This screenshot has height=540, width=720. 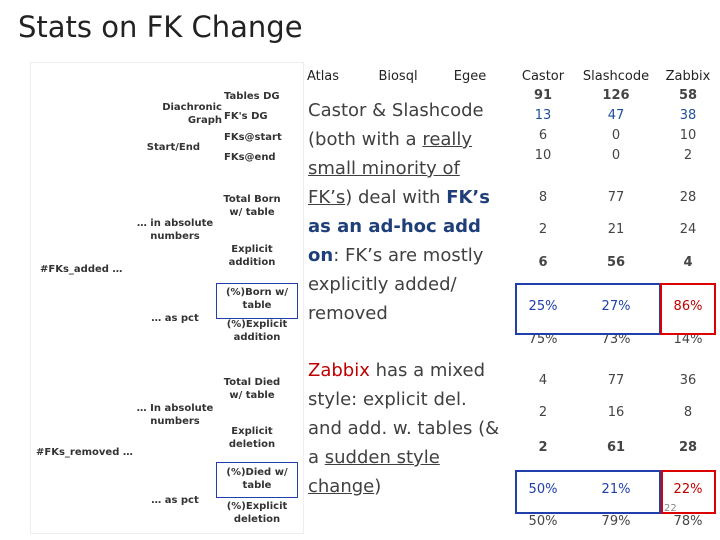 What do you see at coordinates (470, 76) in the screenshot?
I see `column-header: Egee` at bounding box center [470, 76].